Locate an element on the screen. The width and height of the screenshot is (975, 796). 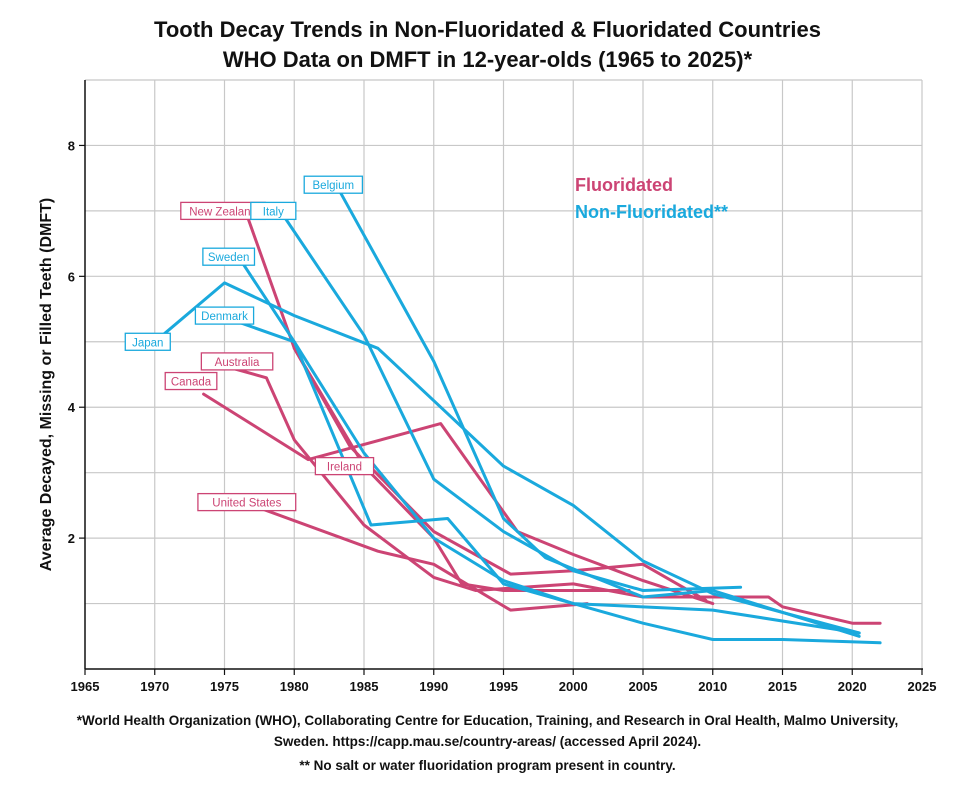
x-tick-label: 1995 is located at coordinates (503, 686).